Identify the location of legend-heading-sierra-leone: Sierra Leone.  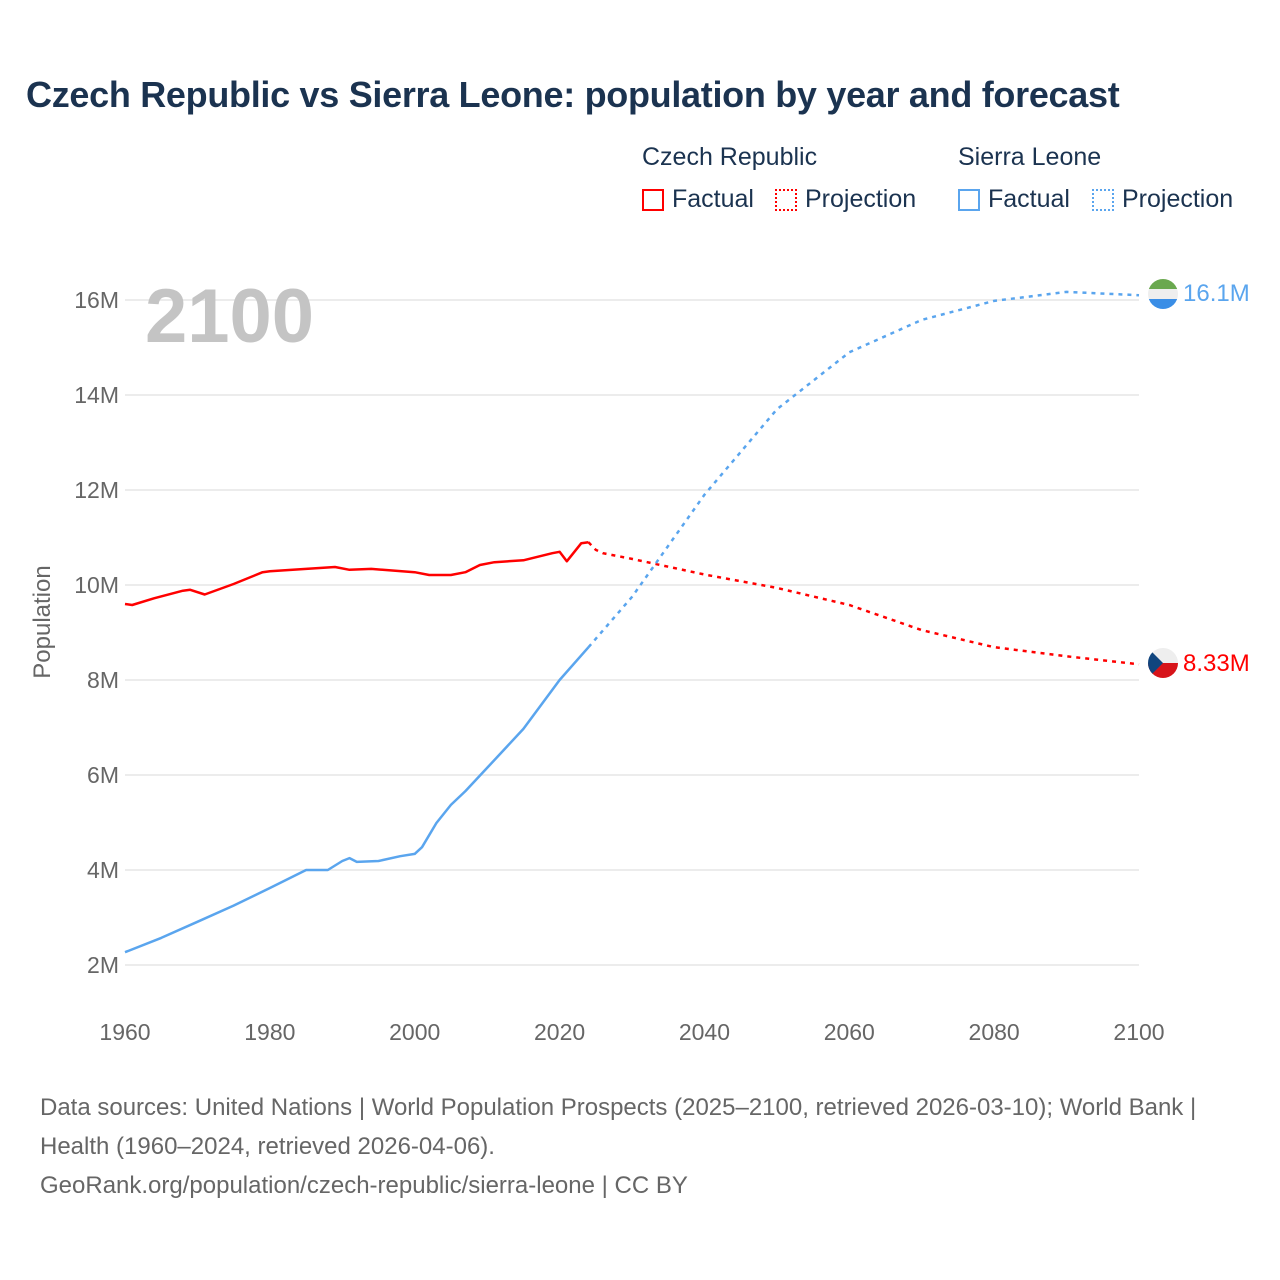
(1030, 157).